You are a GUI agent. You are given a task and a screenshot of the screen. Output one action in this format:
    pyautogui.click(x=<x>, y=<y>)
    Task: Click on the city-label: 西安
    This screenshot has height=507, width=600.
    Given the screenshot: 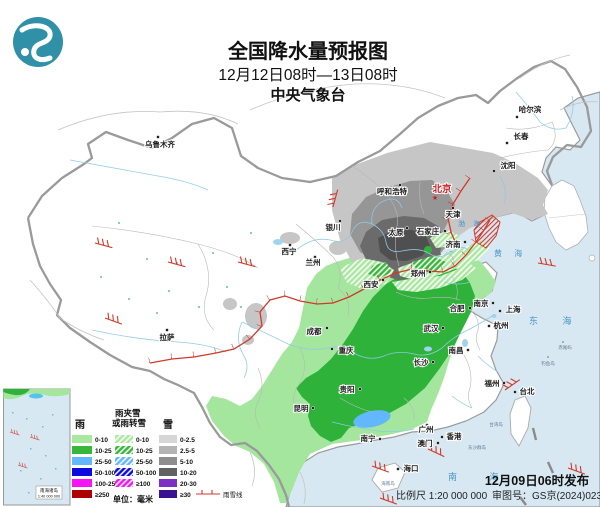 What is the action you would take?
    pyautogui.click(x=371, y=284)
    